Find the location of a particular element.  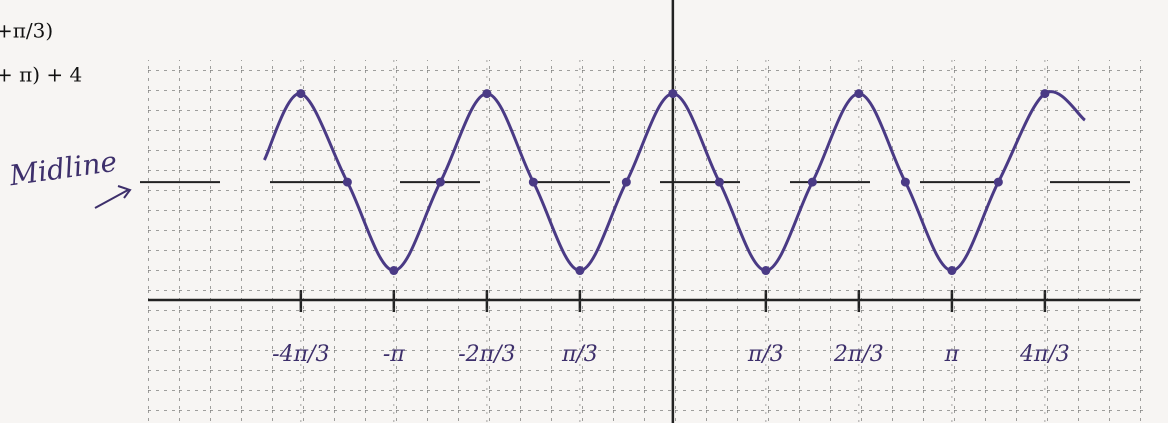

paper-top is located at coordinates (648, 30).